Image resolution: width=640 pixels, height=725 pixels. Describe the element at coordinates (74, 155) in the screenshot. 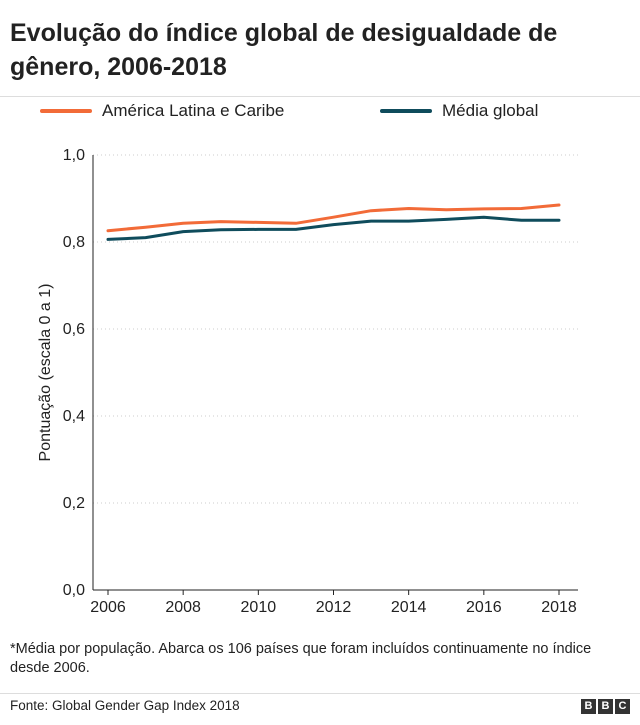

I see `y-tick-label: 1,0` at that location.